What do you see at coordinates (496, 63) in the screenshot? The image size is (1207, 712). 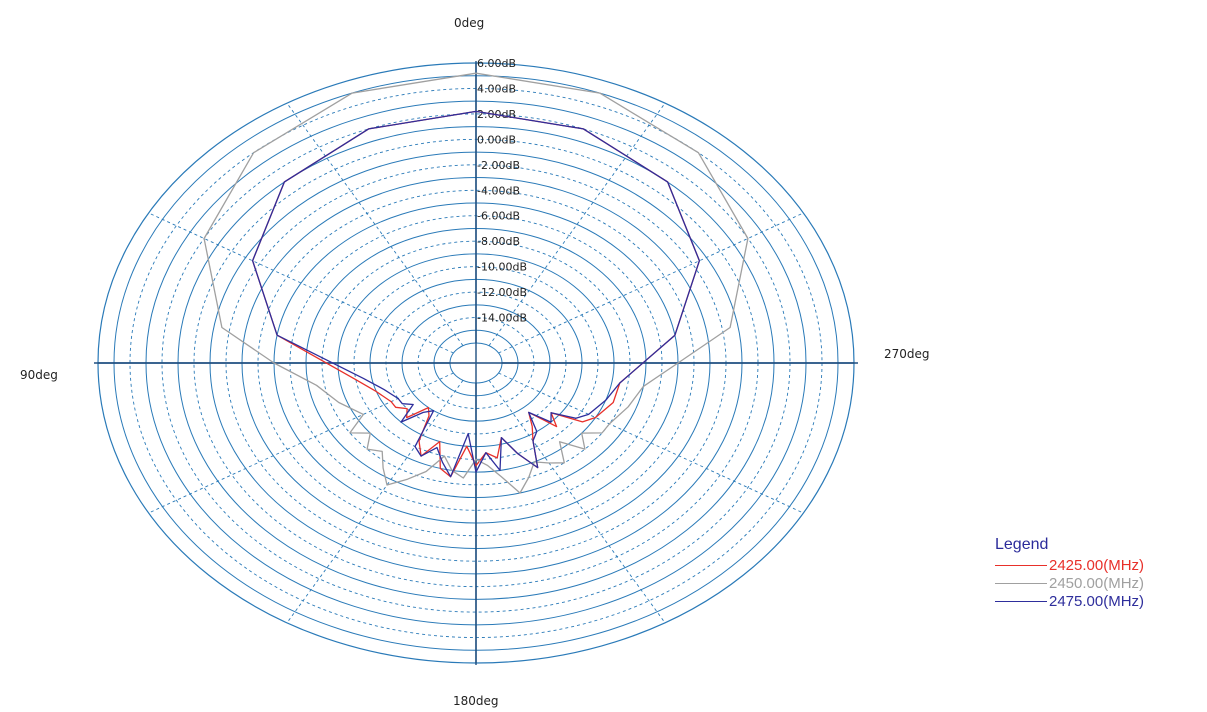 I see `radial-tick-label: 6.00dB` at bounding box center [496, 63].